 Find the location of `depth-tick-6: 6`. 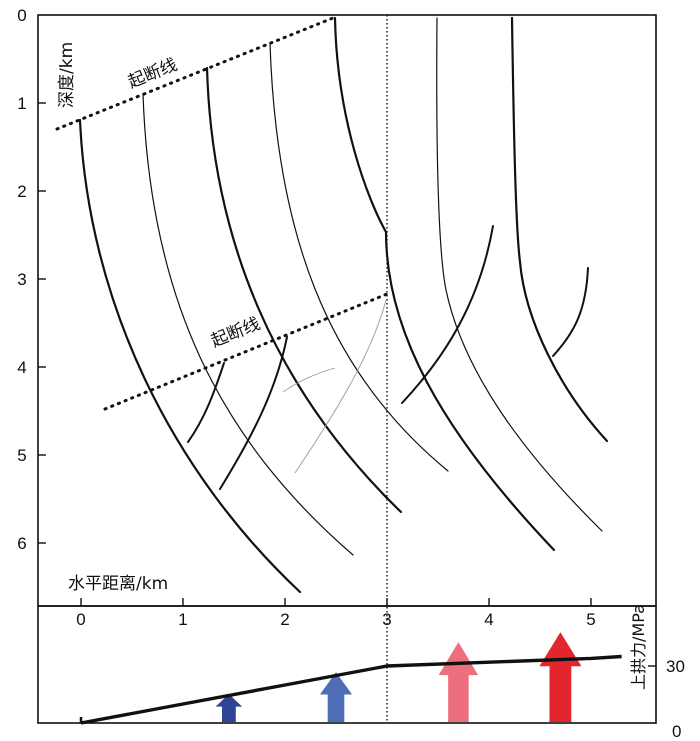

depth-tick-6: 6 is located at coordinates (21, 543).